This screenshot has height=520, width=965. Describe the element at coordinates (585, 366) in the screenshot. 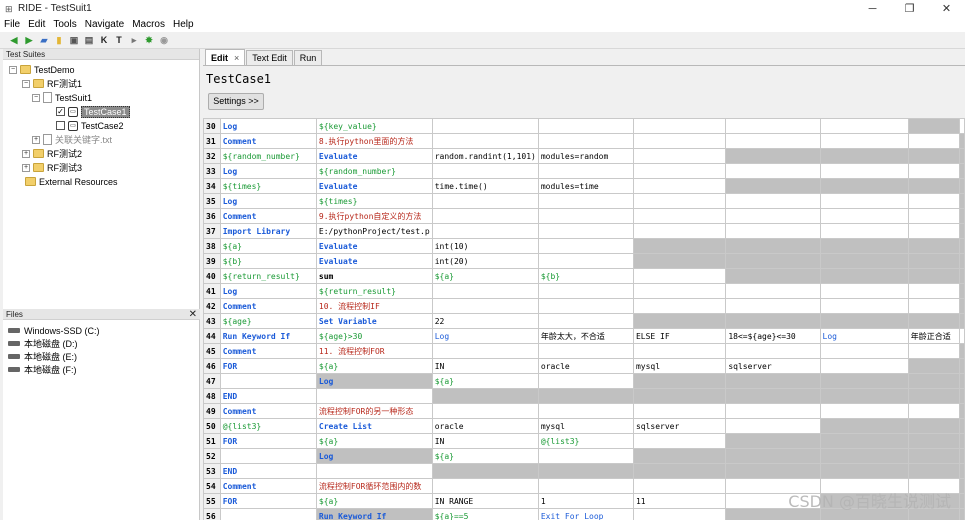

I see `grid-cell: oracle` at that location.